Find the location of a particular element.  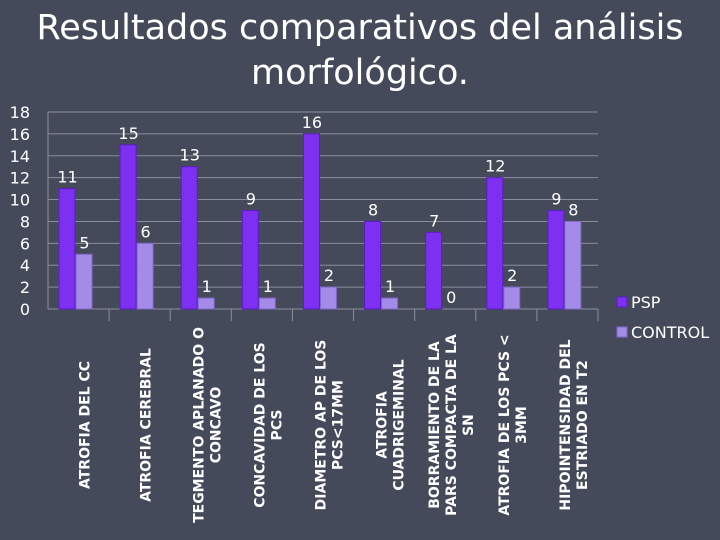

data-label: 16 is located at coordinates (312, 122).